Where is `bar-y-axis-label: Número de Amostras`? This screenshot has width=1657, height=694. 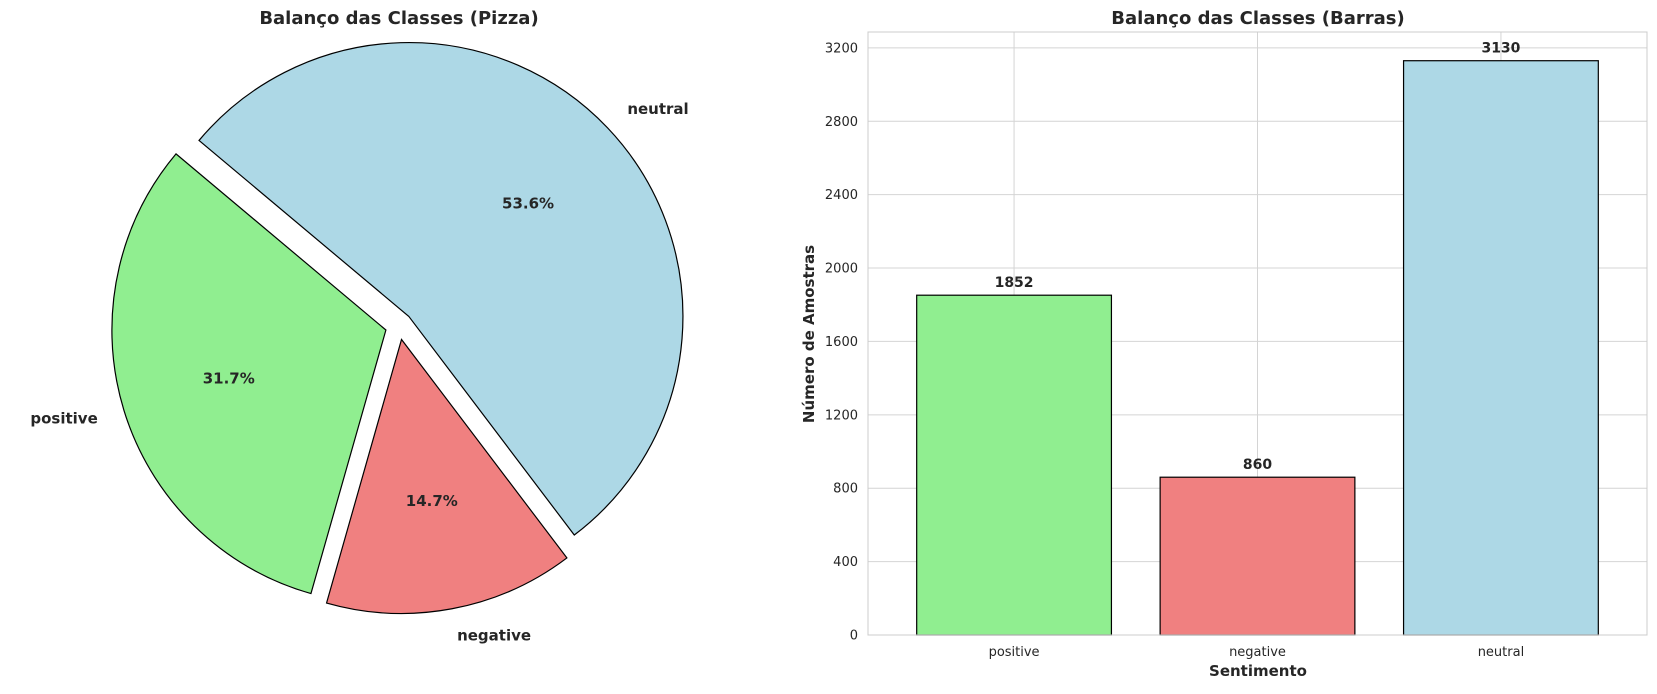
bar-y-axis-label: Número de Amostras is located at coordinates (809, 334).